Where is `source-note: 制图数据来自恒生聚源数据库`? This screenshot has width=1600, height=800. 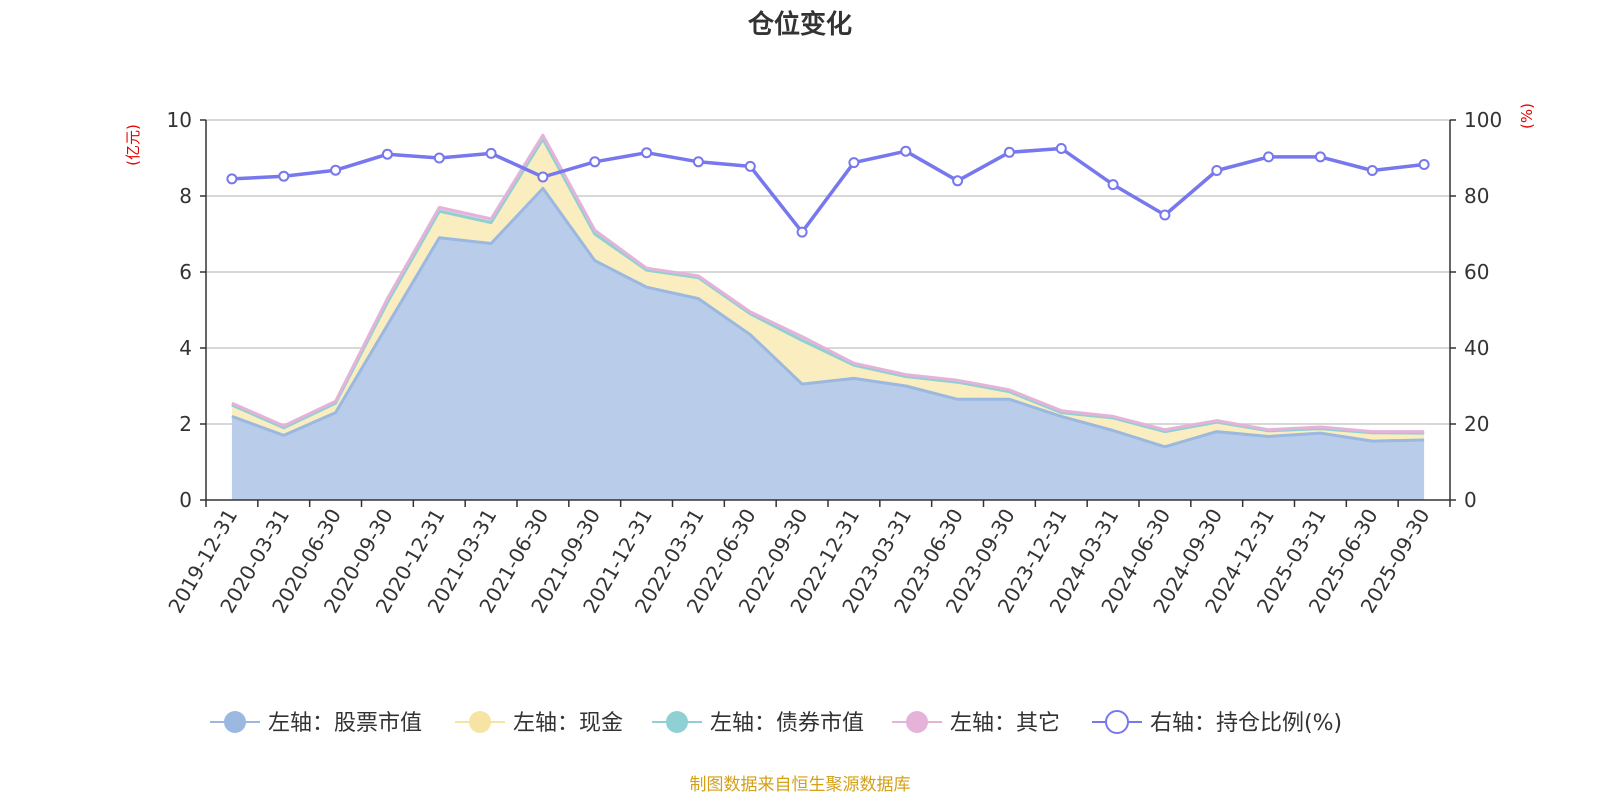 source-note: 制图数据来自恒生聚源数据库 is located at coordinates (800, 785).